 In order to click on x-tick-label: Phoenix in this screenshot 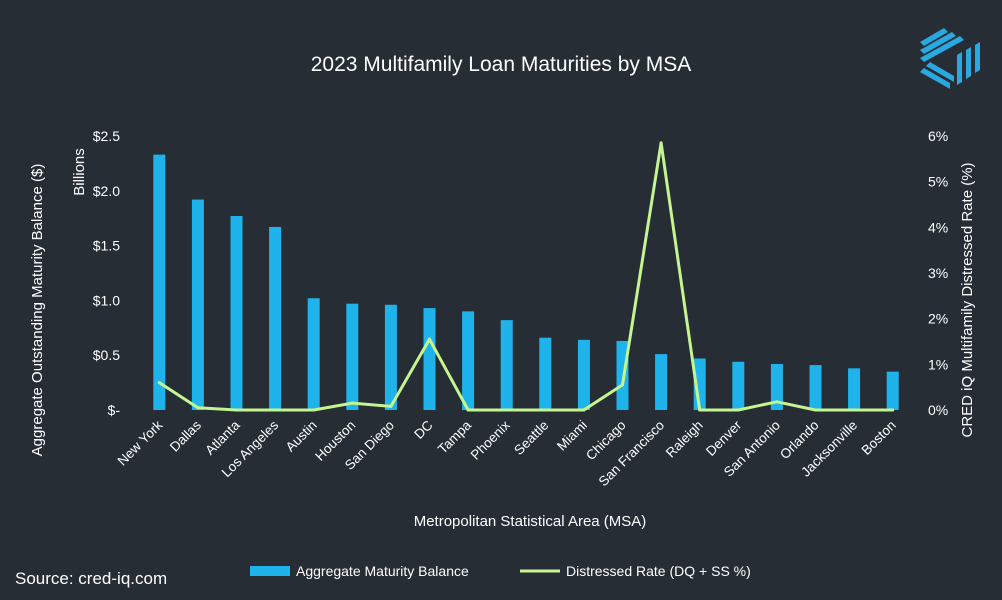, I will do `click(490, 439)`.